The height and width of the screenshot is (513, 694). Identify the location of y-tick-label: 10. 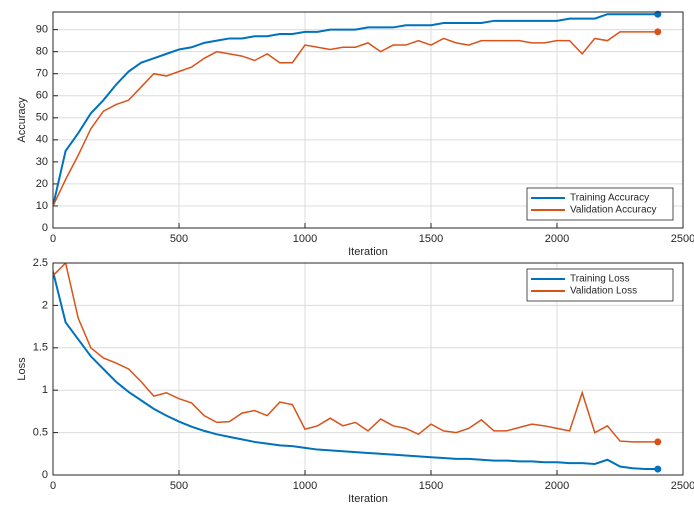
(42, 206).